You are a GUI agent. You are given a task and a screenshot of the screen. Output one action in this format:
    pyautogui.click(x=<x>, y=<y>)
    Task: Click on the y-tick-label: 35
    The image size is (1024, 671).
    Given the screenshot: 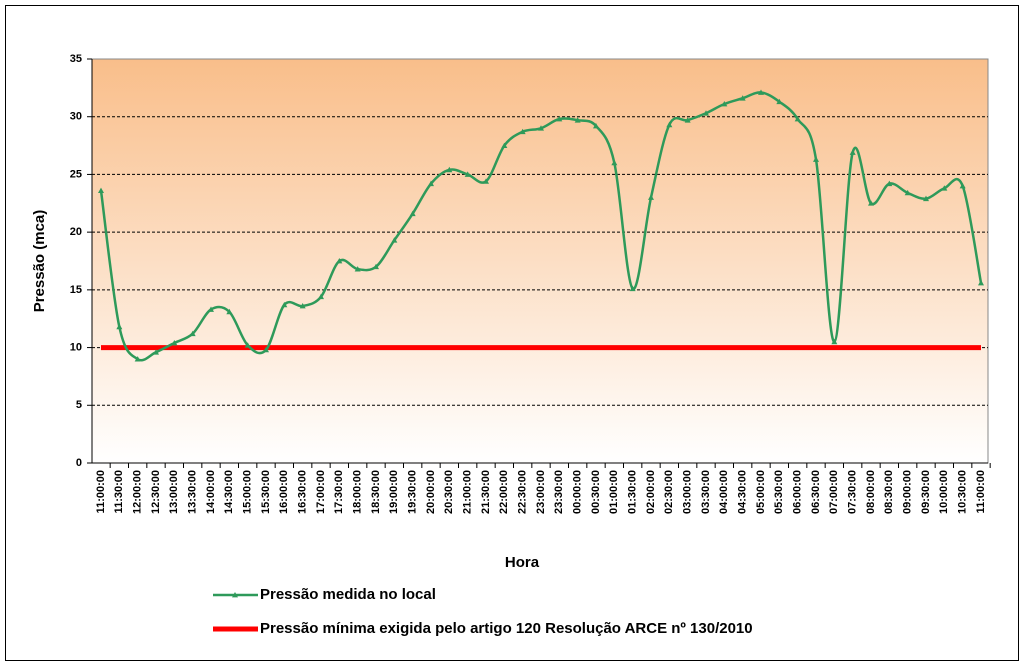 What is the action you would take?
    pyautogui.click(x=76, y=59)
    